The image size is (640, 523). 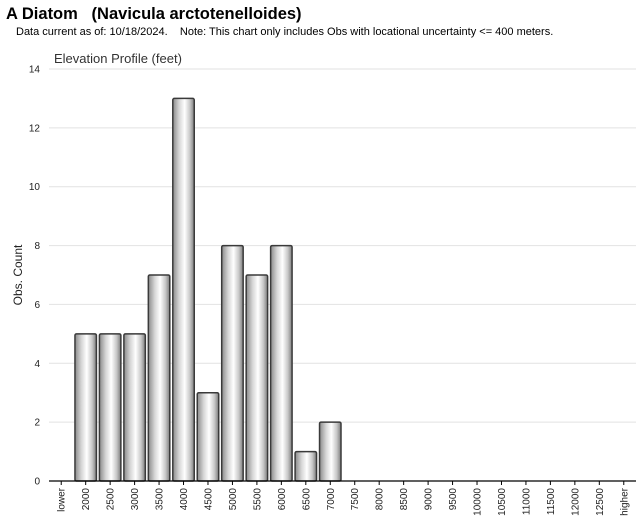 What do you see at coordinates (37, 364) in the screenshot?
I see `y-tick-label: 4` at bounding box center [37, 364].